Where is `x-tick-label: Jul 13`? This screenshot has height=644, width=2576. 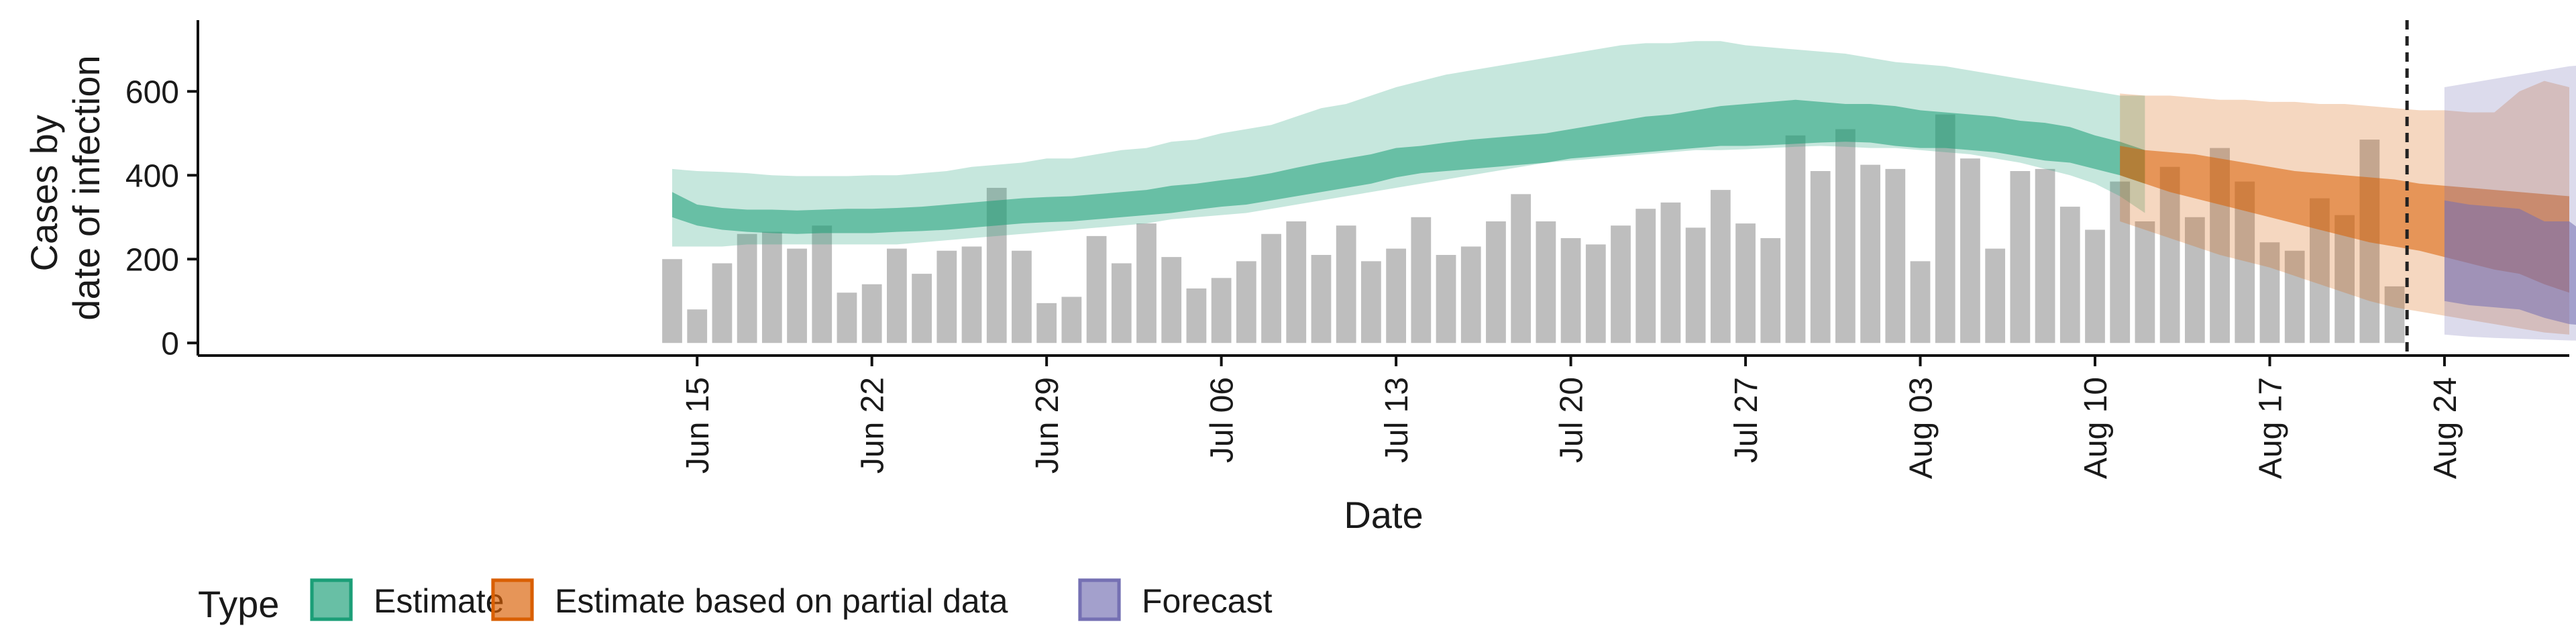 x-tick-label: Jul 13 is located at coordinates (1397, 420).